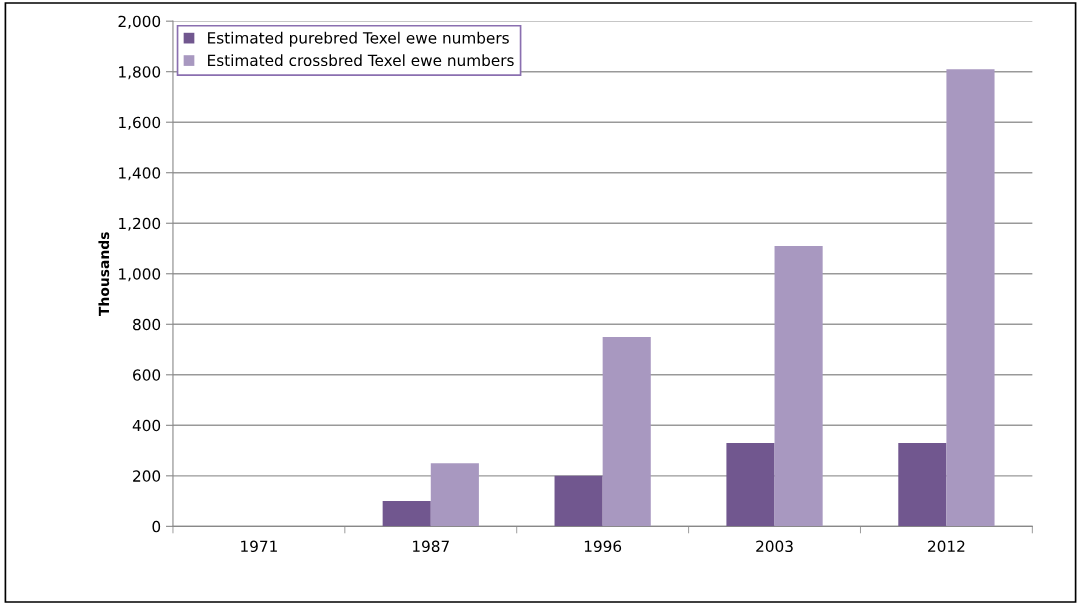 This screenshot has height=605, width=1081. I want to click on y-tick-label: 1,200, so click(140, 224).